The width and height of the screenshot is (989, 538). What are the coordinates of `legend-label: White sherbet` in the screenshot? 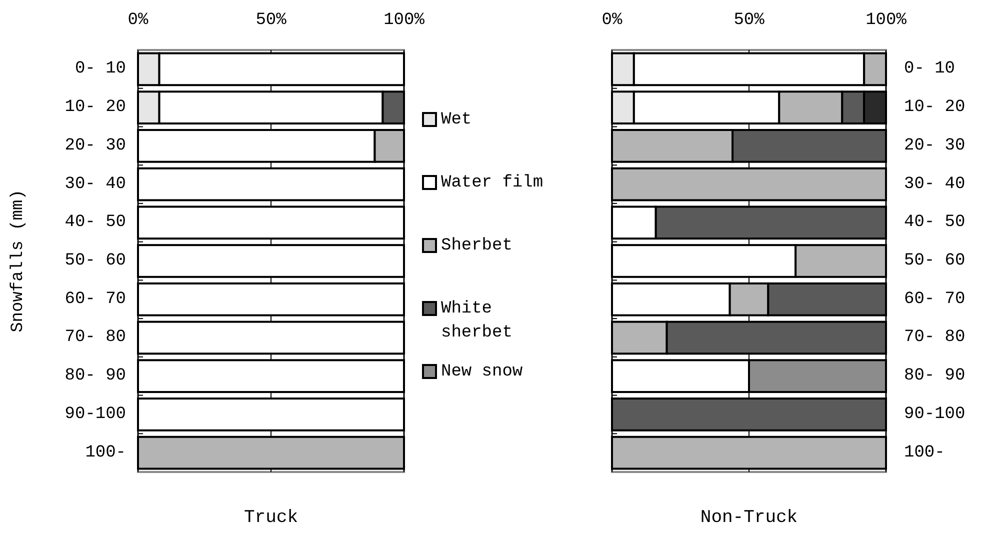 It's located at (476, 321).